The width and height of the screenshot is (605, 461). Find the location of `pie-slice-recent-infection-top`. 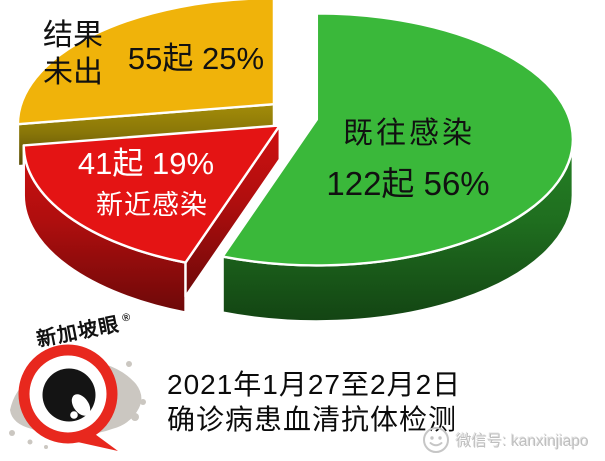

pie-slice-recent-infection-top is located at coordinates (151, 194).